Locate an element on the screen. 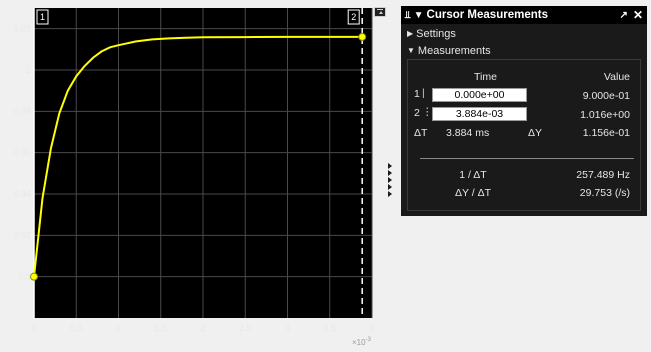 This screenshot has width=651, height=352. expand-icon: ▶ is located at coordinates (410, 33).